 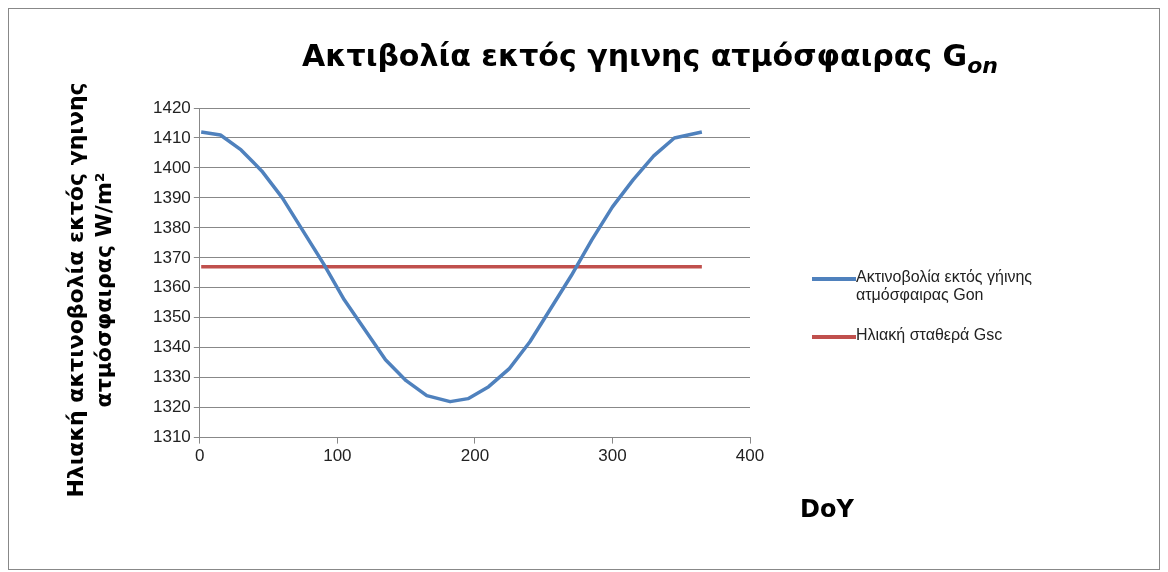 I want to click on legend-label: Ακτινοβολία εκτός γήινης ατμόσφαιρας Gon, so click(x=945, y=286).